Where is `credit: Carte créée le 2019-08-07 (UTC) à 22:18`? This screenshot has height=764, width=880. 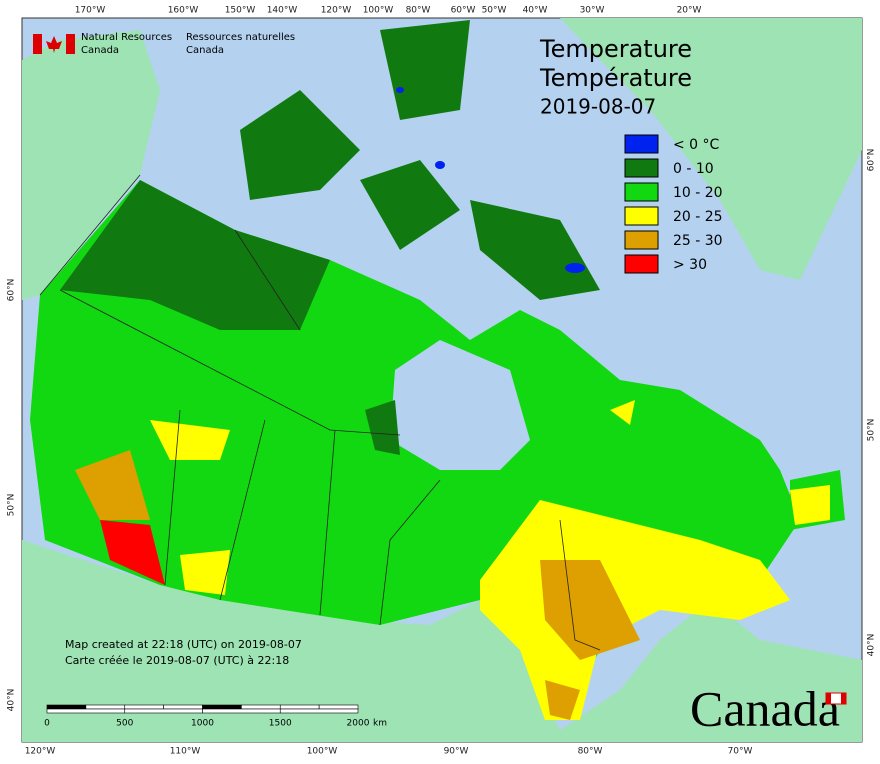
credit: Carte créée le 2019-08-07 (UTC) à 22:18 is located at coordinates (177, 660).